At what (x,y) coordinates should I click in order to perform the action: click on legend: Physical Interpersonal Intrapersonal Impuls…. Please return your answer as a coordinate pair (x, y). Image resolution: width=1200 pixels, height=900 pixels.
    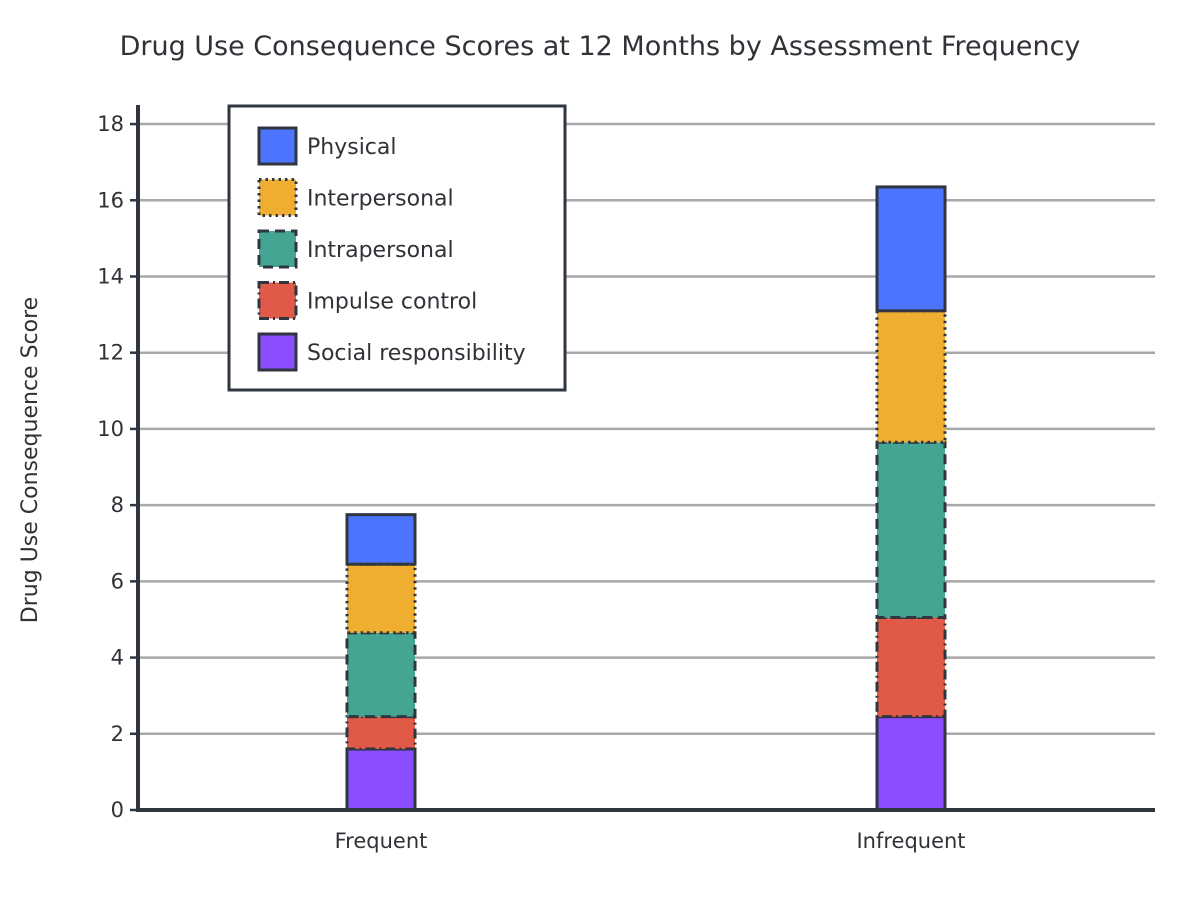
    Looking at the image, I should click on (397, 248).